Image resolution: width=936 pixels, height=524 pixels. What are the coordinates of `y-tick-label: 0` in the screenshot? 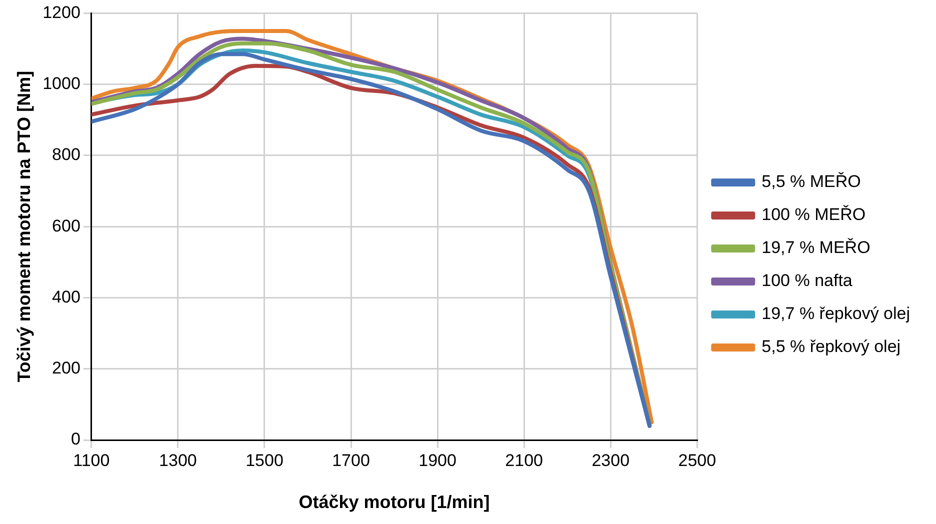 It's located at (75, 439).